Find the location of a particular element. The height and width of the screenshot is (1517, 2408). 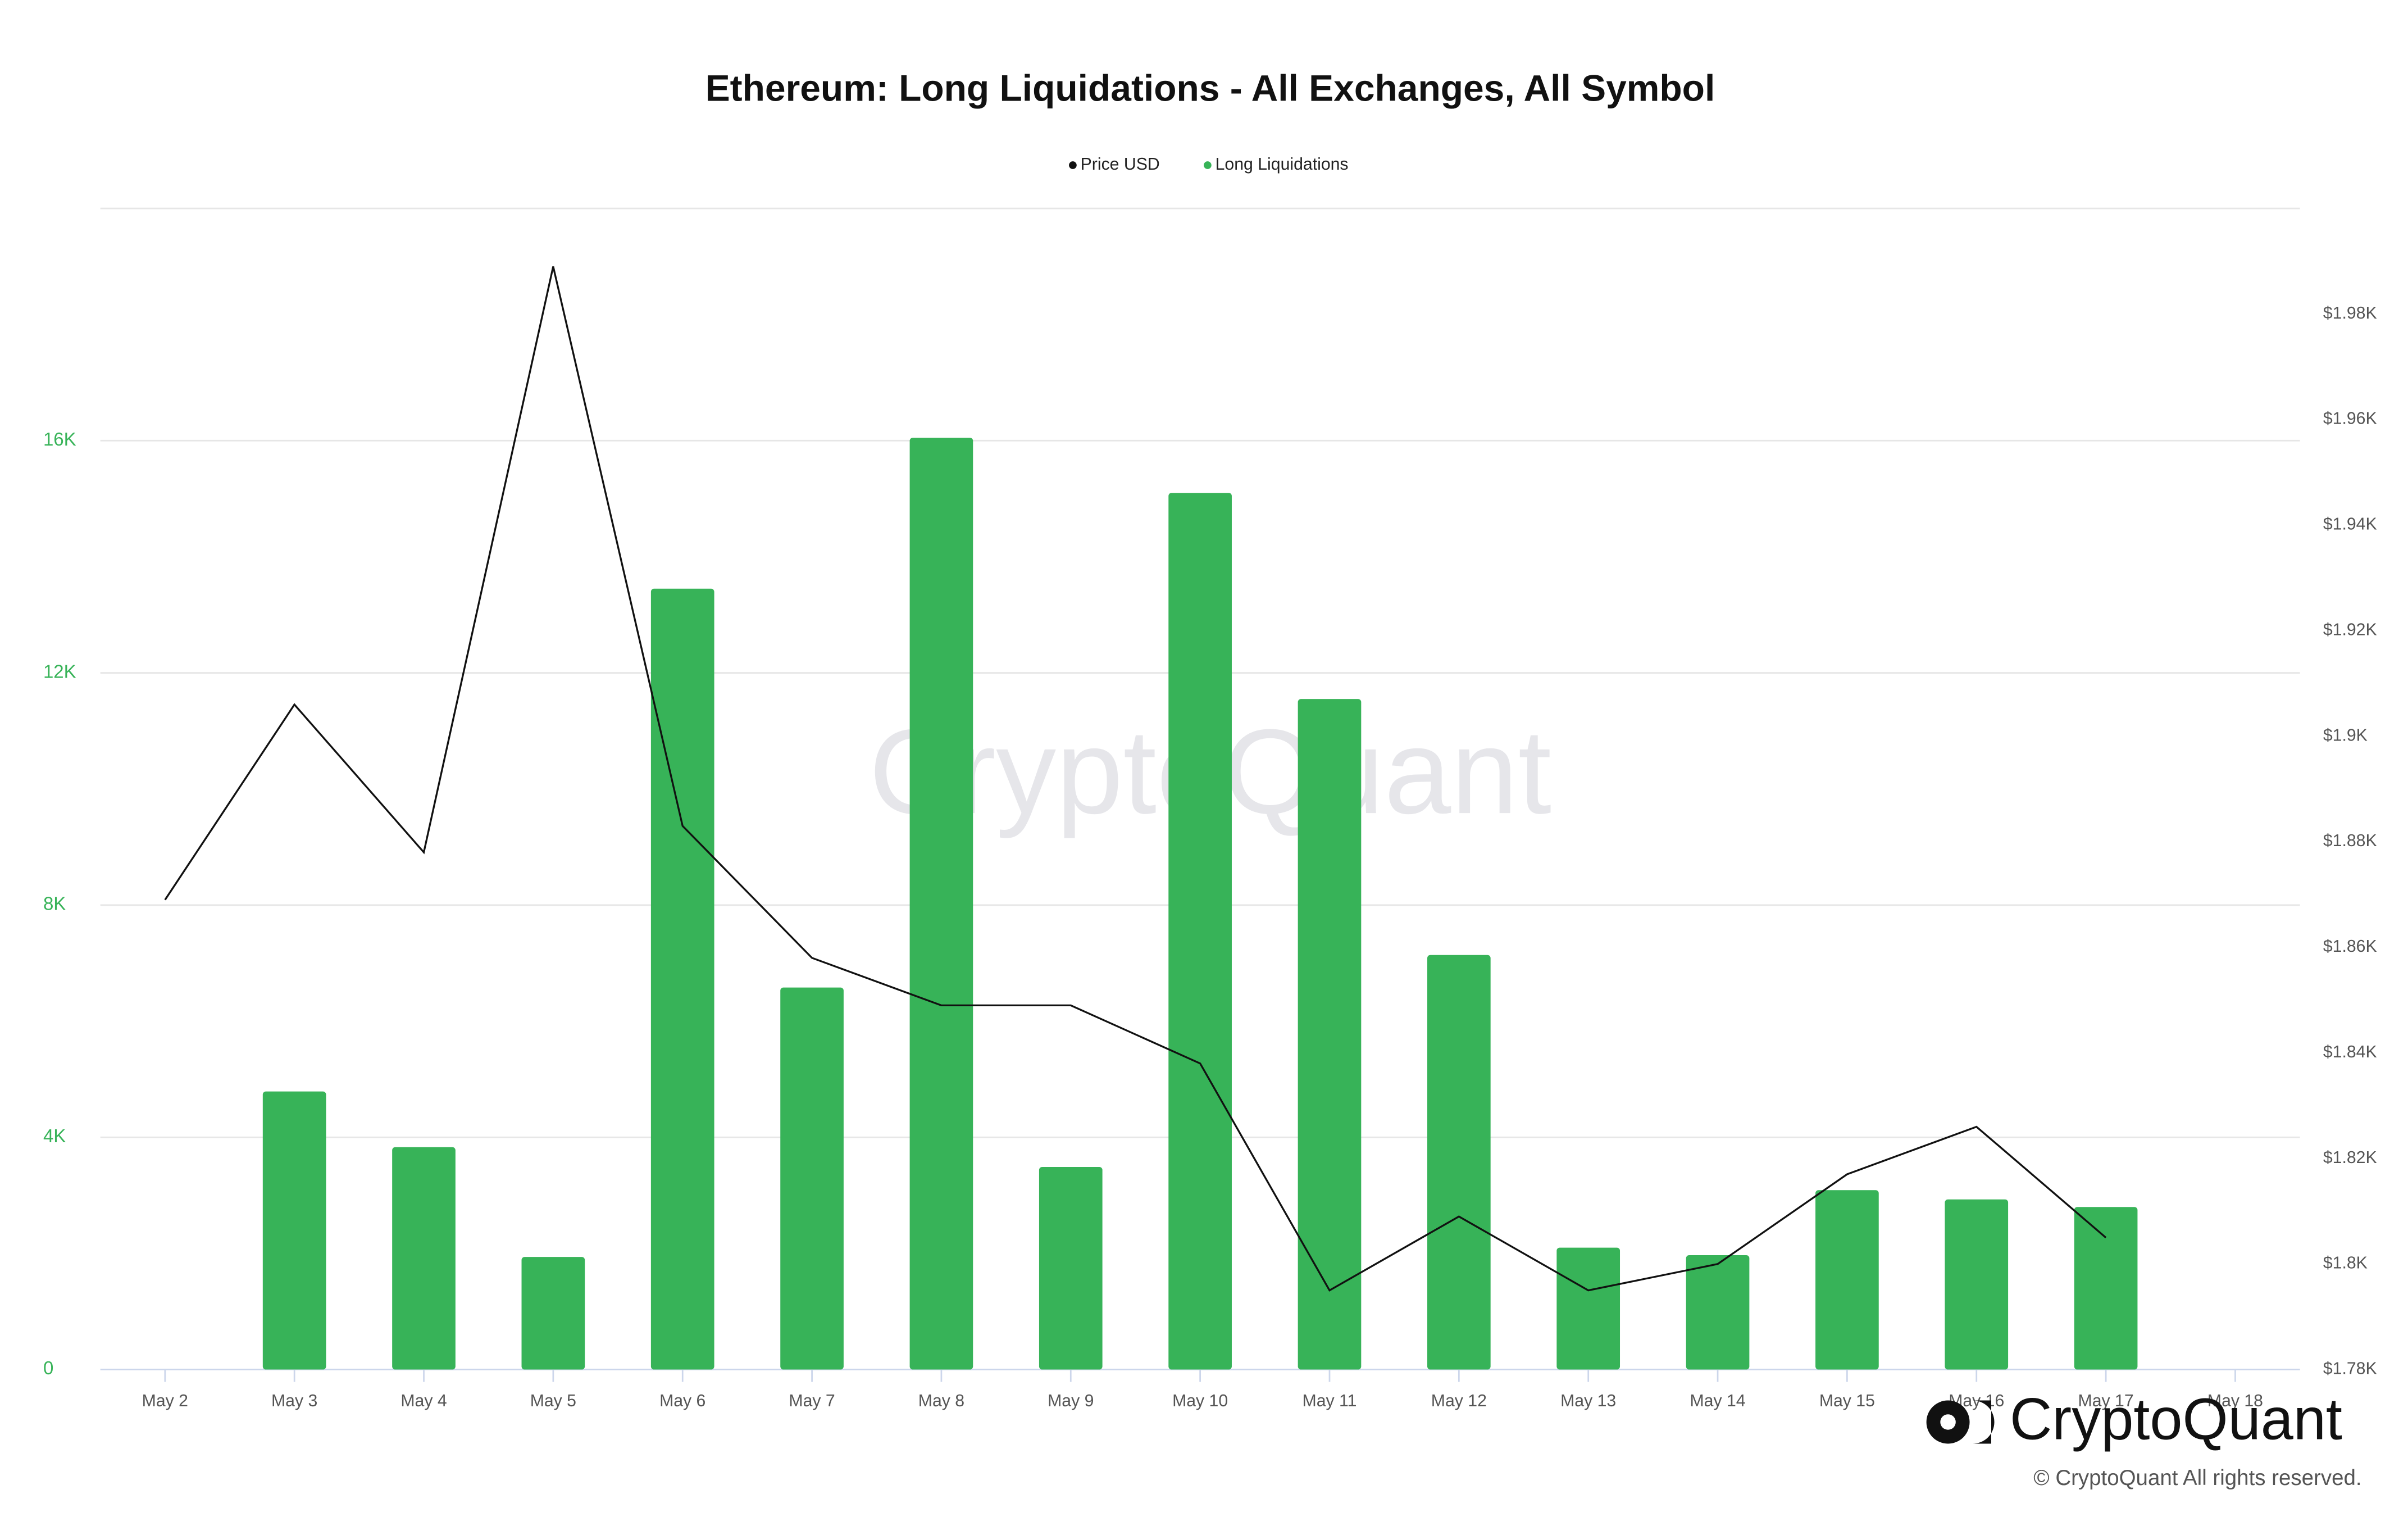

x-tick-label: May 15 is located at coordinates (1847, 1401).